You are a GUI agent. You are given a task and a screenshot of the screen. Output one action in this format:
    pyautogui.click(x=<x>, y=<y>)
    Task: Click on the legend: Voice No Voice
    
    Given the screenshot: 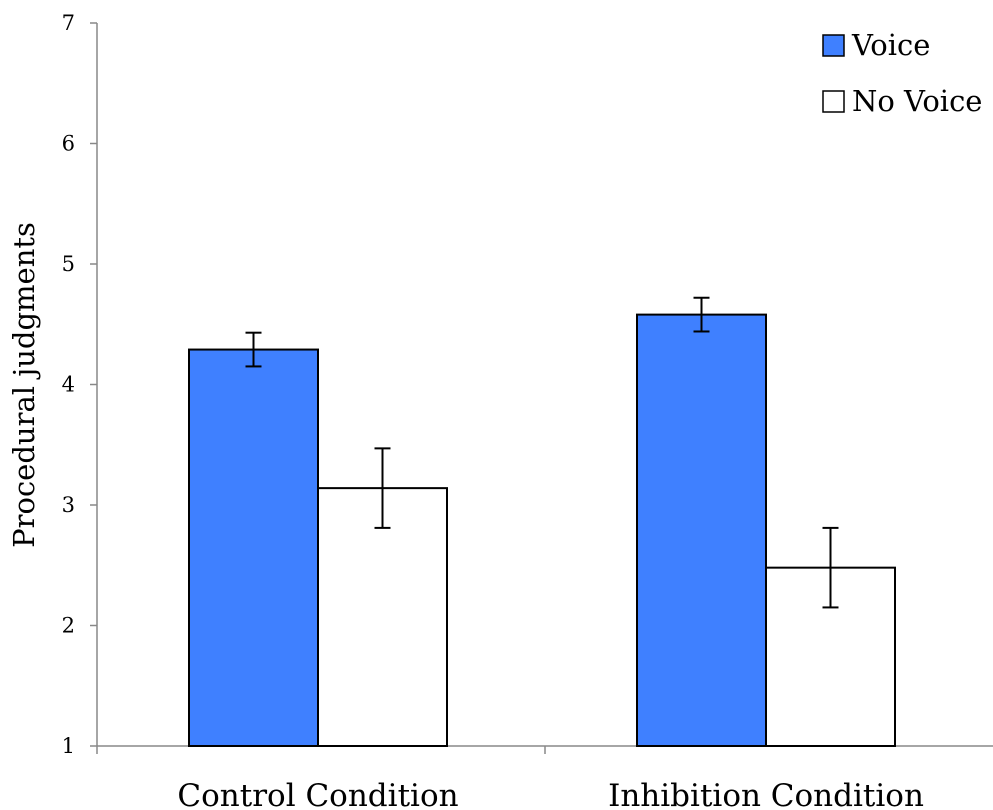 What is the action you would take?
    pyautogui.click(x=902, y=73)
    